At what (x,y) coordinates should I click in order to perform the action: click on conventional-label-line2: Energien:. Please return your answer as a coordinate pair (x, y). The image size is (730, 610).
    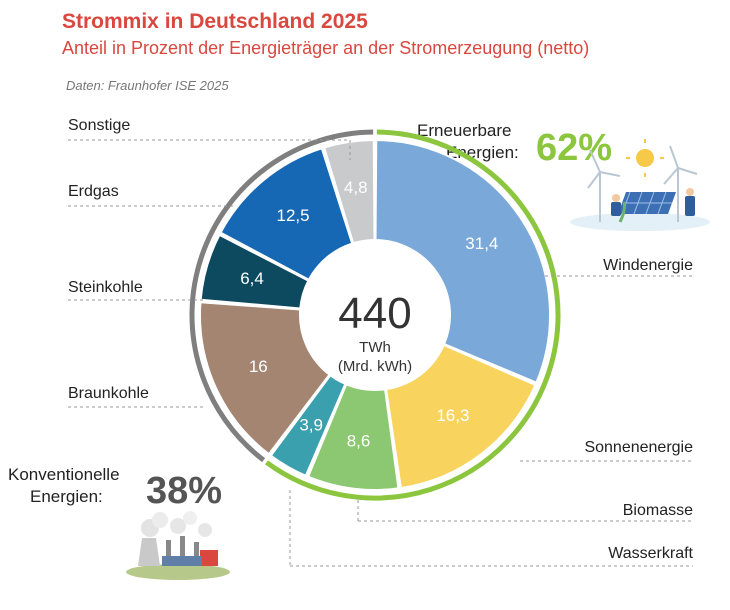
    Looking at the image, I should click on (66, 496).